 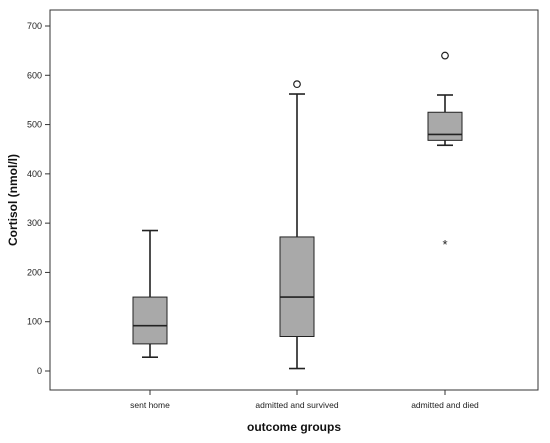 What do you see at coordinates (150, 405) in the screenshot?
I see `x-category-label: sent home` at bounding box center [150, 405].